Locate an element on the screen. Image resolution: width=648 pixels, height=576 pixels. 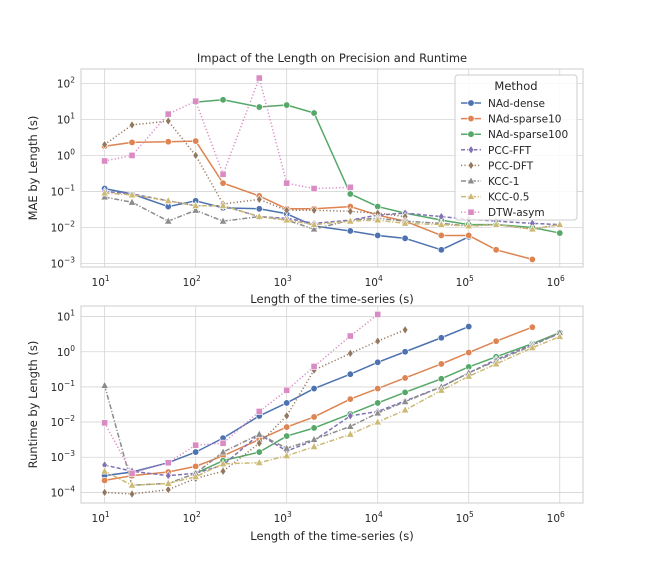
x-tick-label: 10⁶ is located at coordinates (556, 517).